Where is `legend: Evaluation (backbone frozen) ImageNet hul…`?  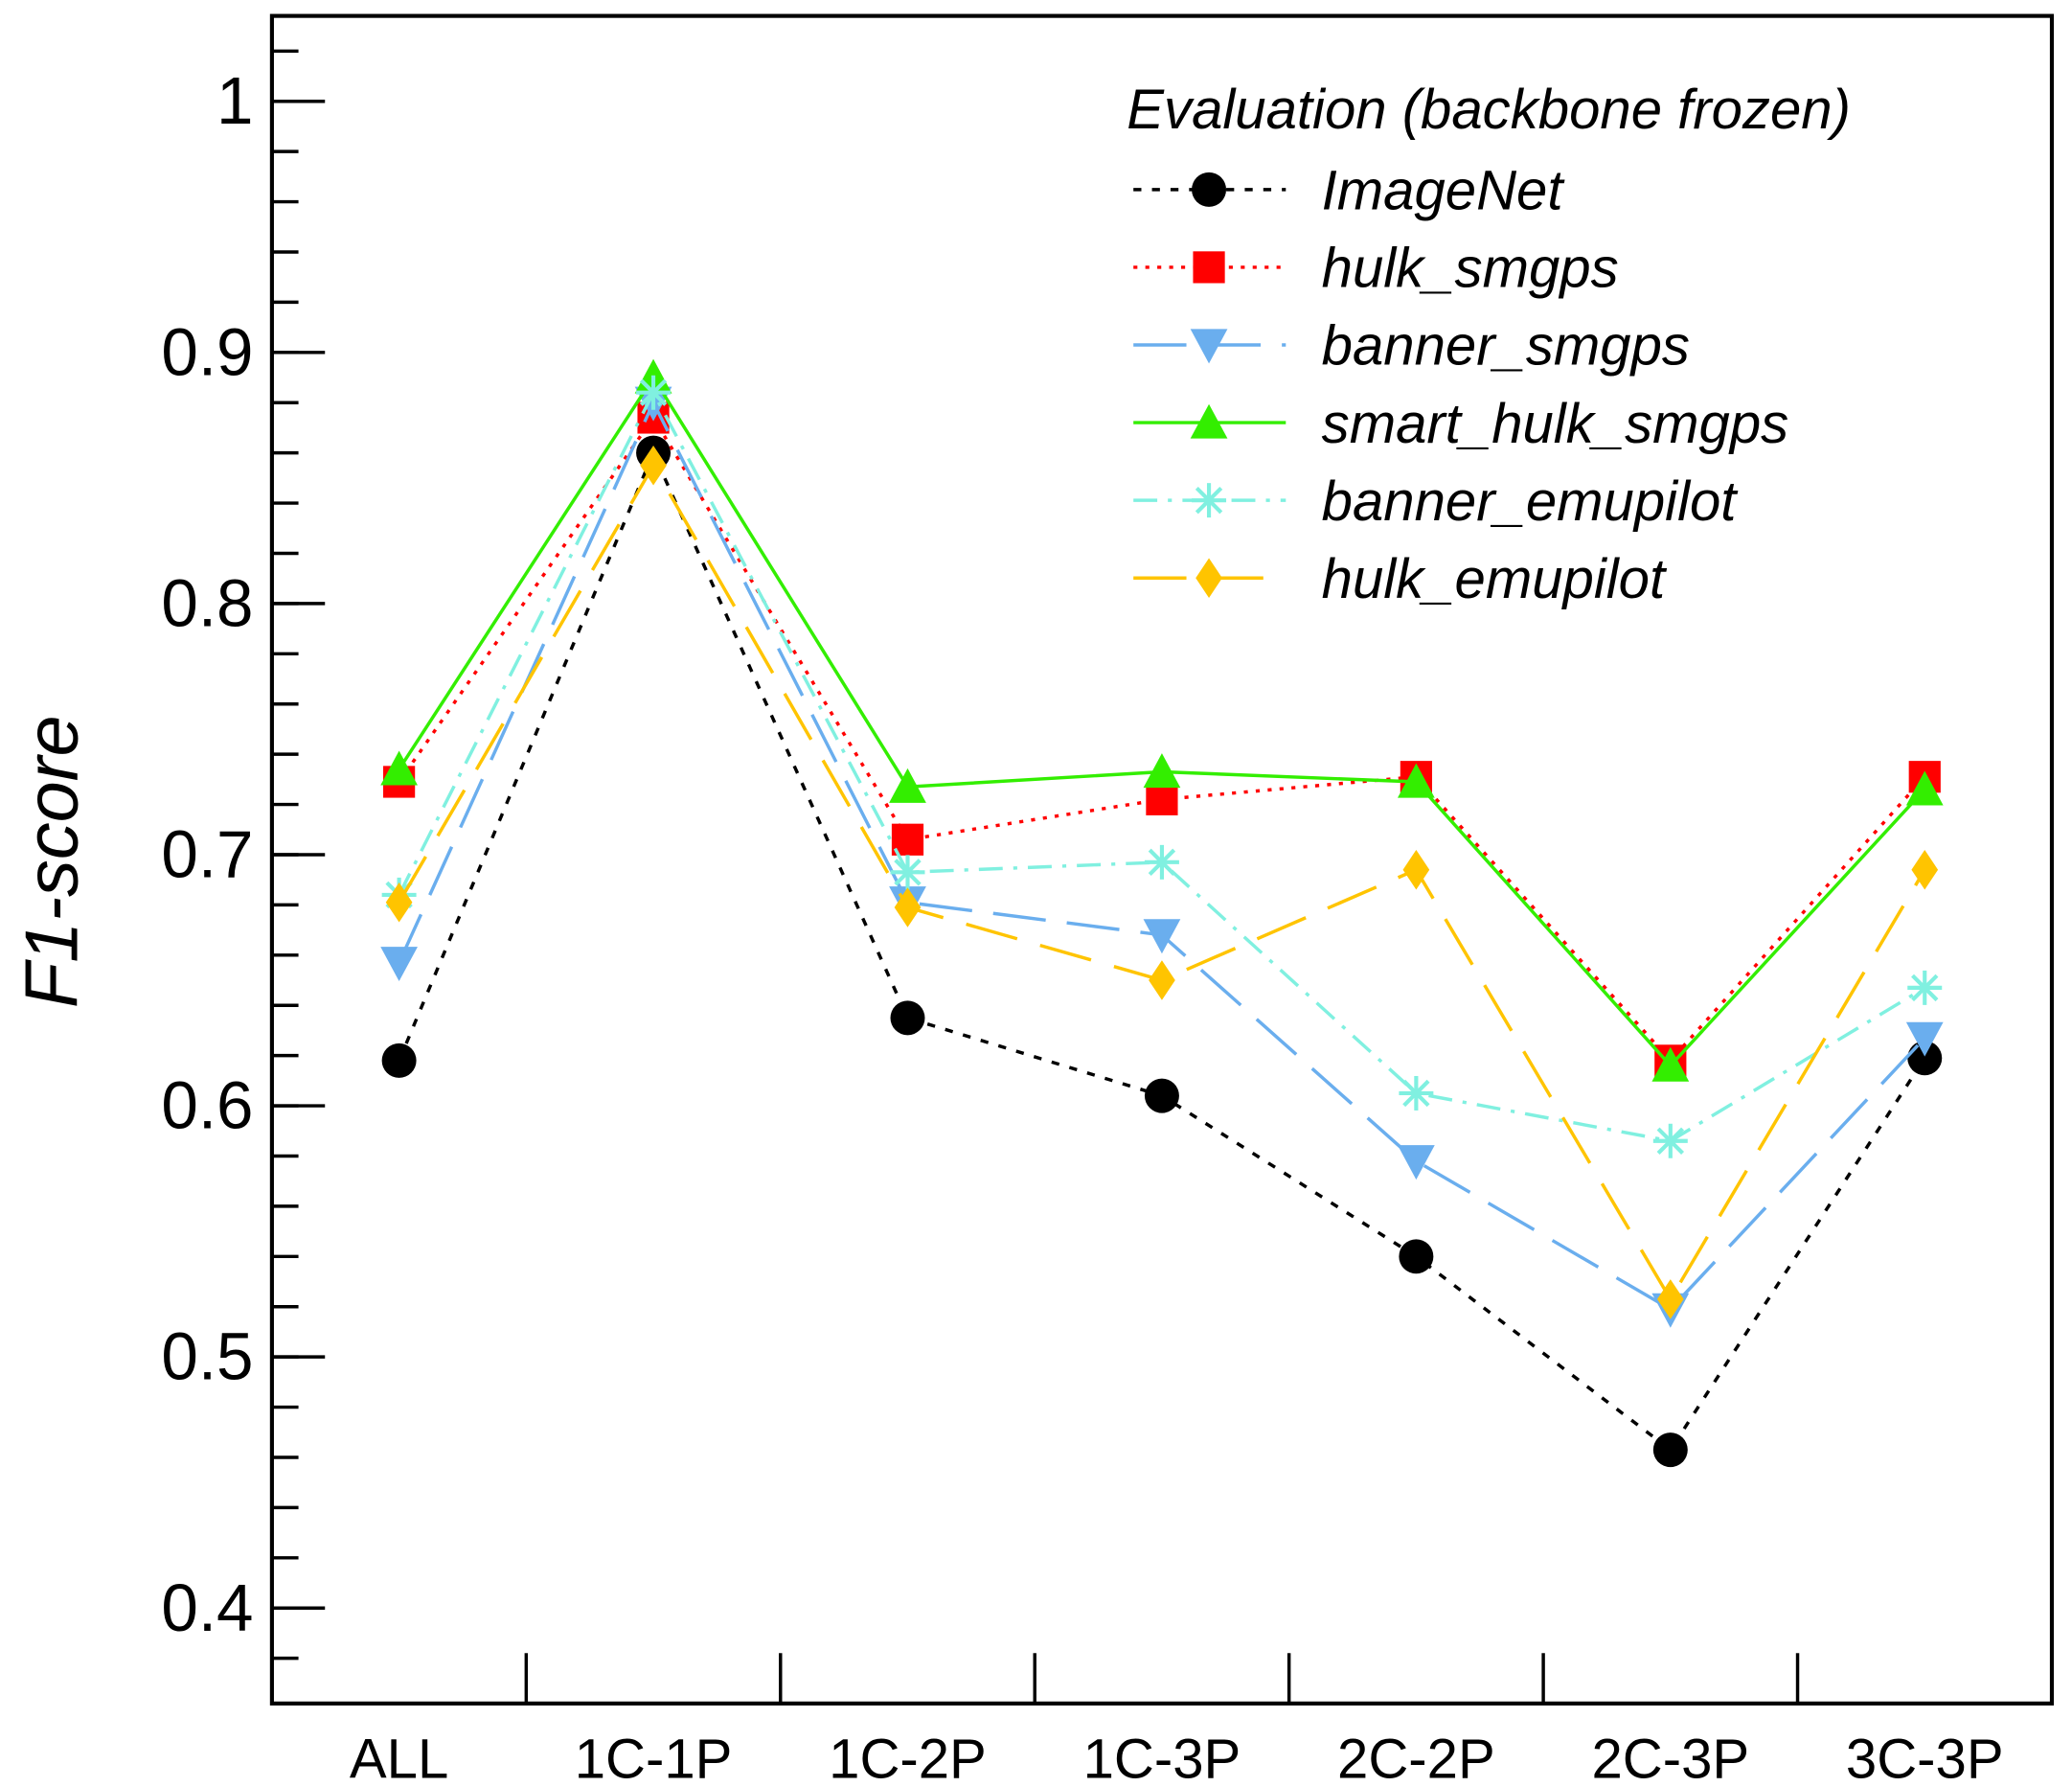
legend: Evaluation (backbone frozen) ImageNet hul… is located at coordinates (1489, 345).